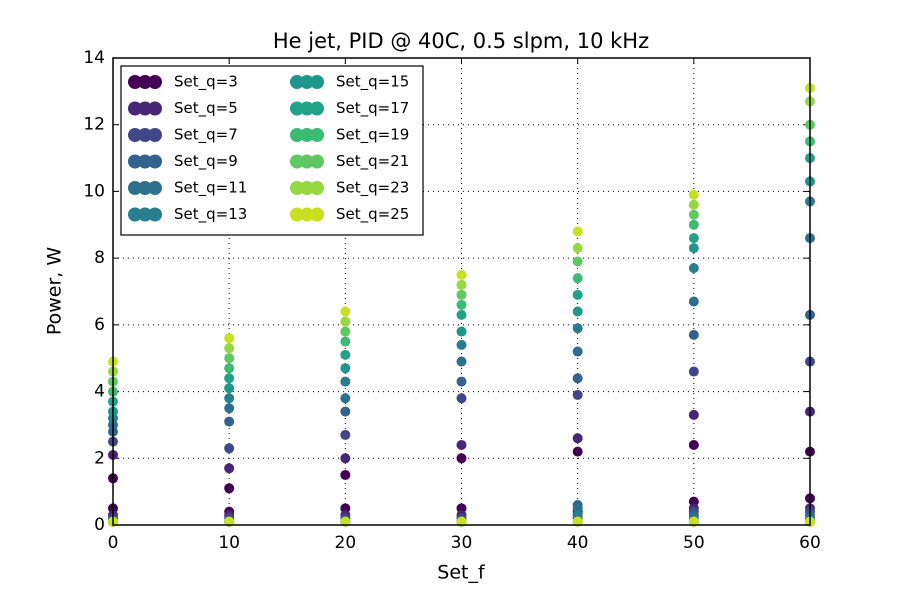 The height and width of the screenshot is (600, 900). I want to click on legend-label: Set_q=17, so click(372, 108).